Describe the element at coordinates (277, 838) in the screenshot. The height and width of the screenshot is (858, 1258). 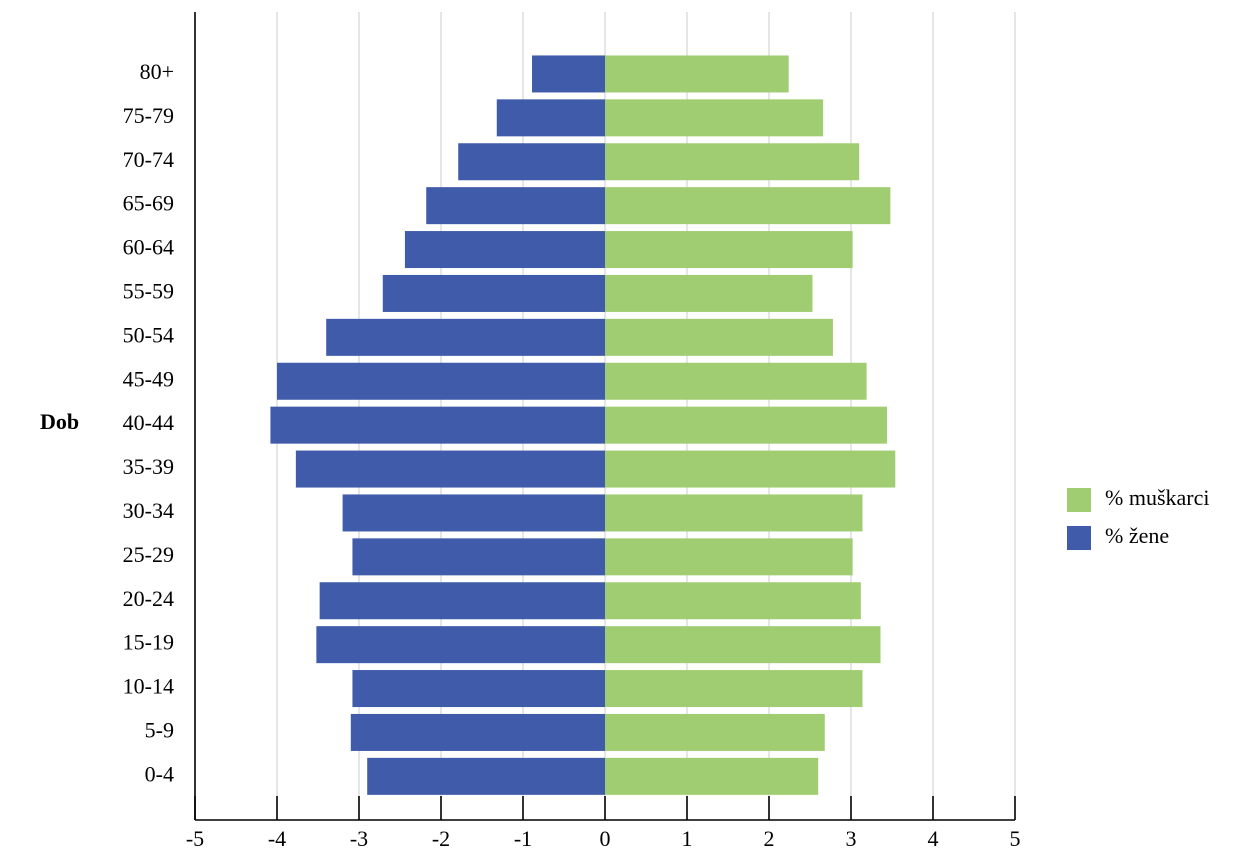
I see `x-tick-label: -4` at that location.